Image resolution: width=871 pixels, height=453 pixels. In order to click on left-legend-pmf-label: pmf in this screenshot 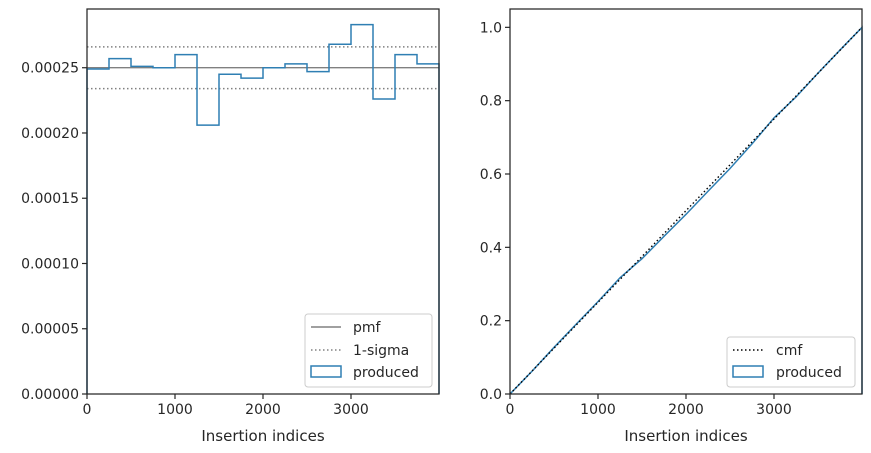, I will do `click(367, 328)`.